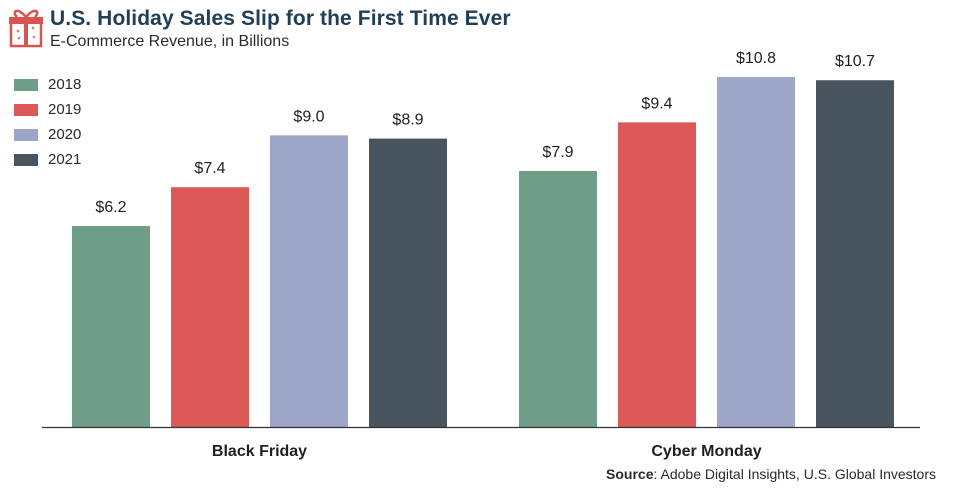 Image resolution: width=960 pixels, height=488 pixels. I want to click on bar-cyber-monday-2021, so click(855, 254).